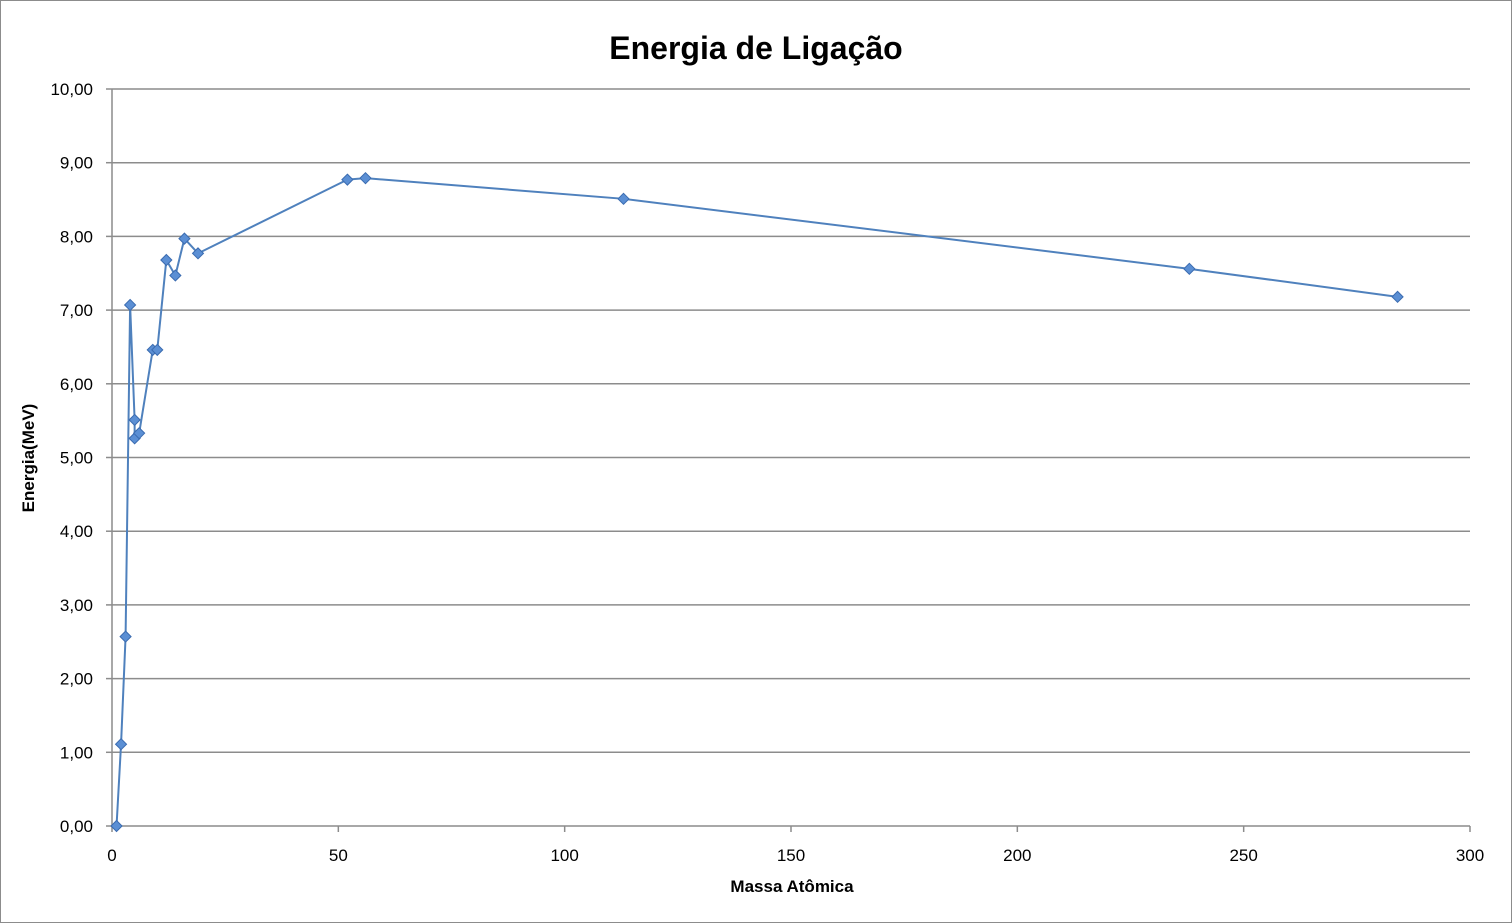 The height and width of the screenshot is (923, 1512). Describe the element at coordinates (1470, 855) in the screenshot. I see `x-tick-label: 300` at that location.